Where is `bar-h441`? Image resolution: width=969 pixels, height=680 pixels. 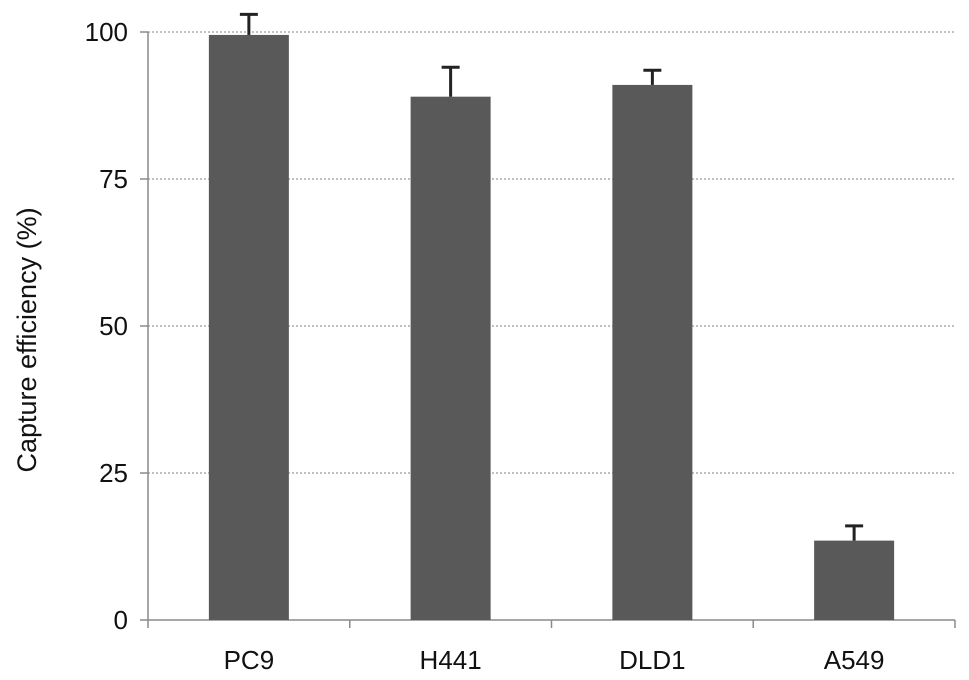 bar-h441 is located at coordinates (450, 358).